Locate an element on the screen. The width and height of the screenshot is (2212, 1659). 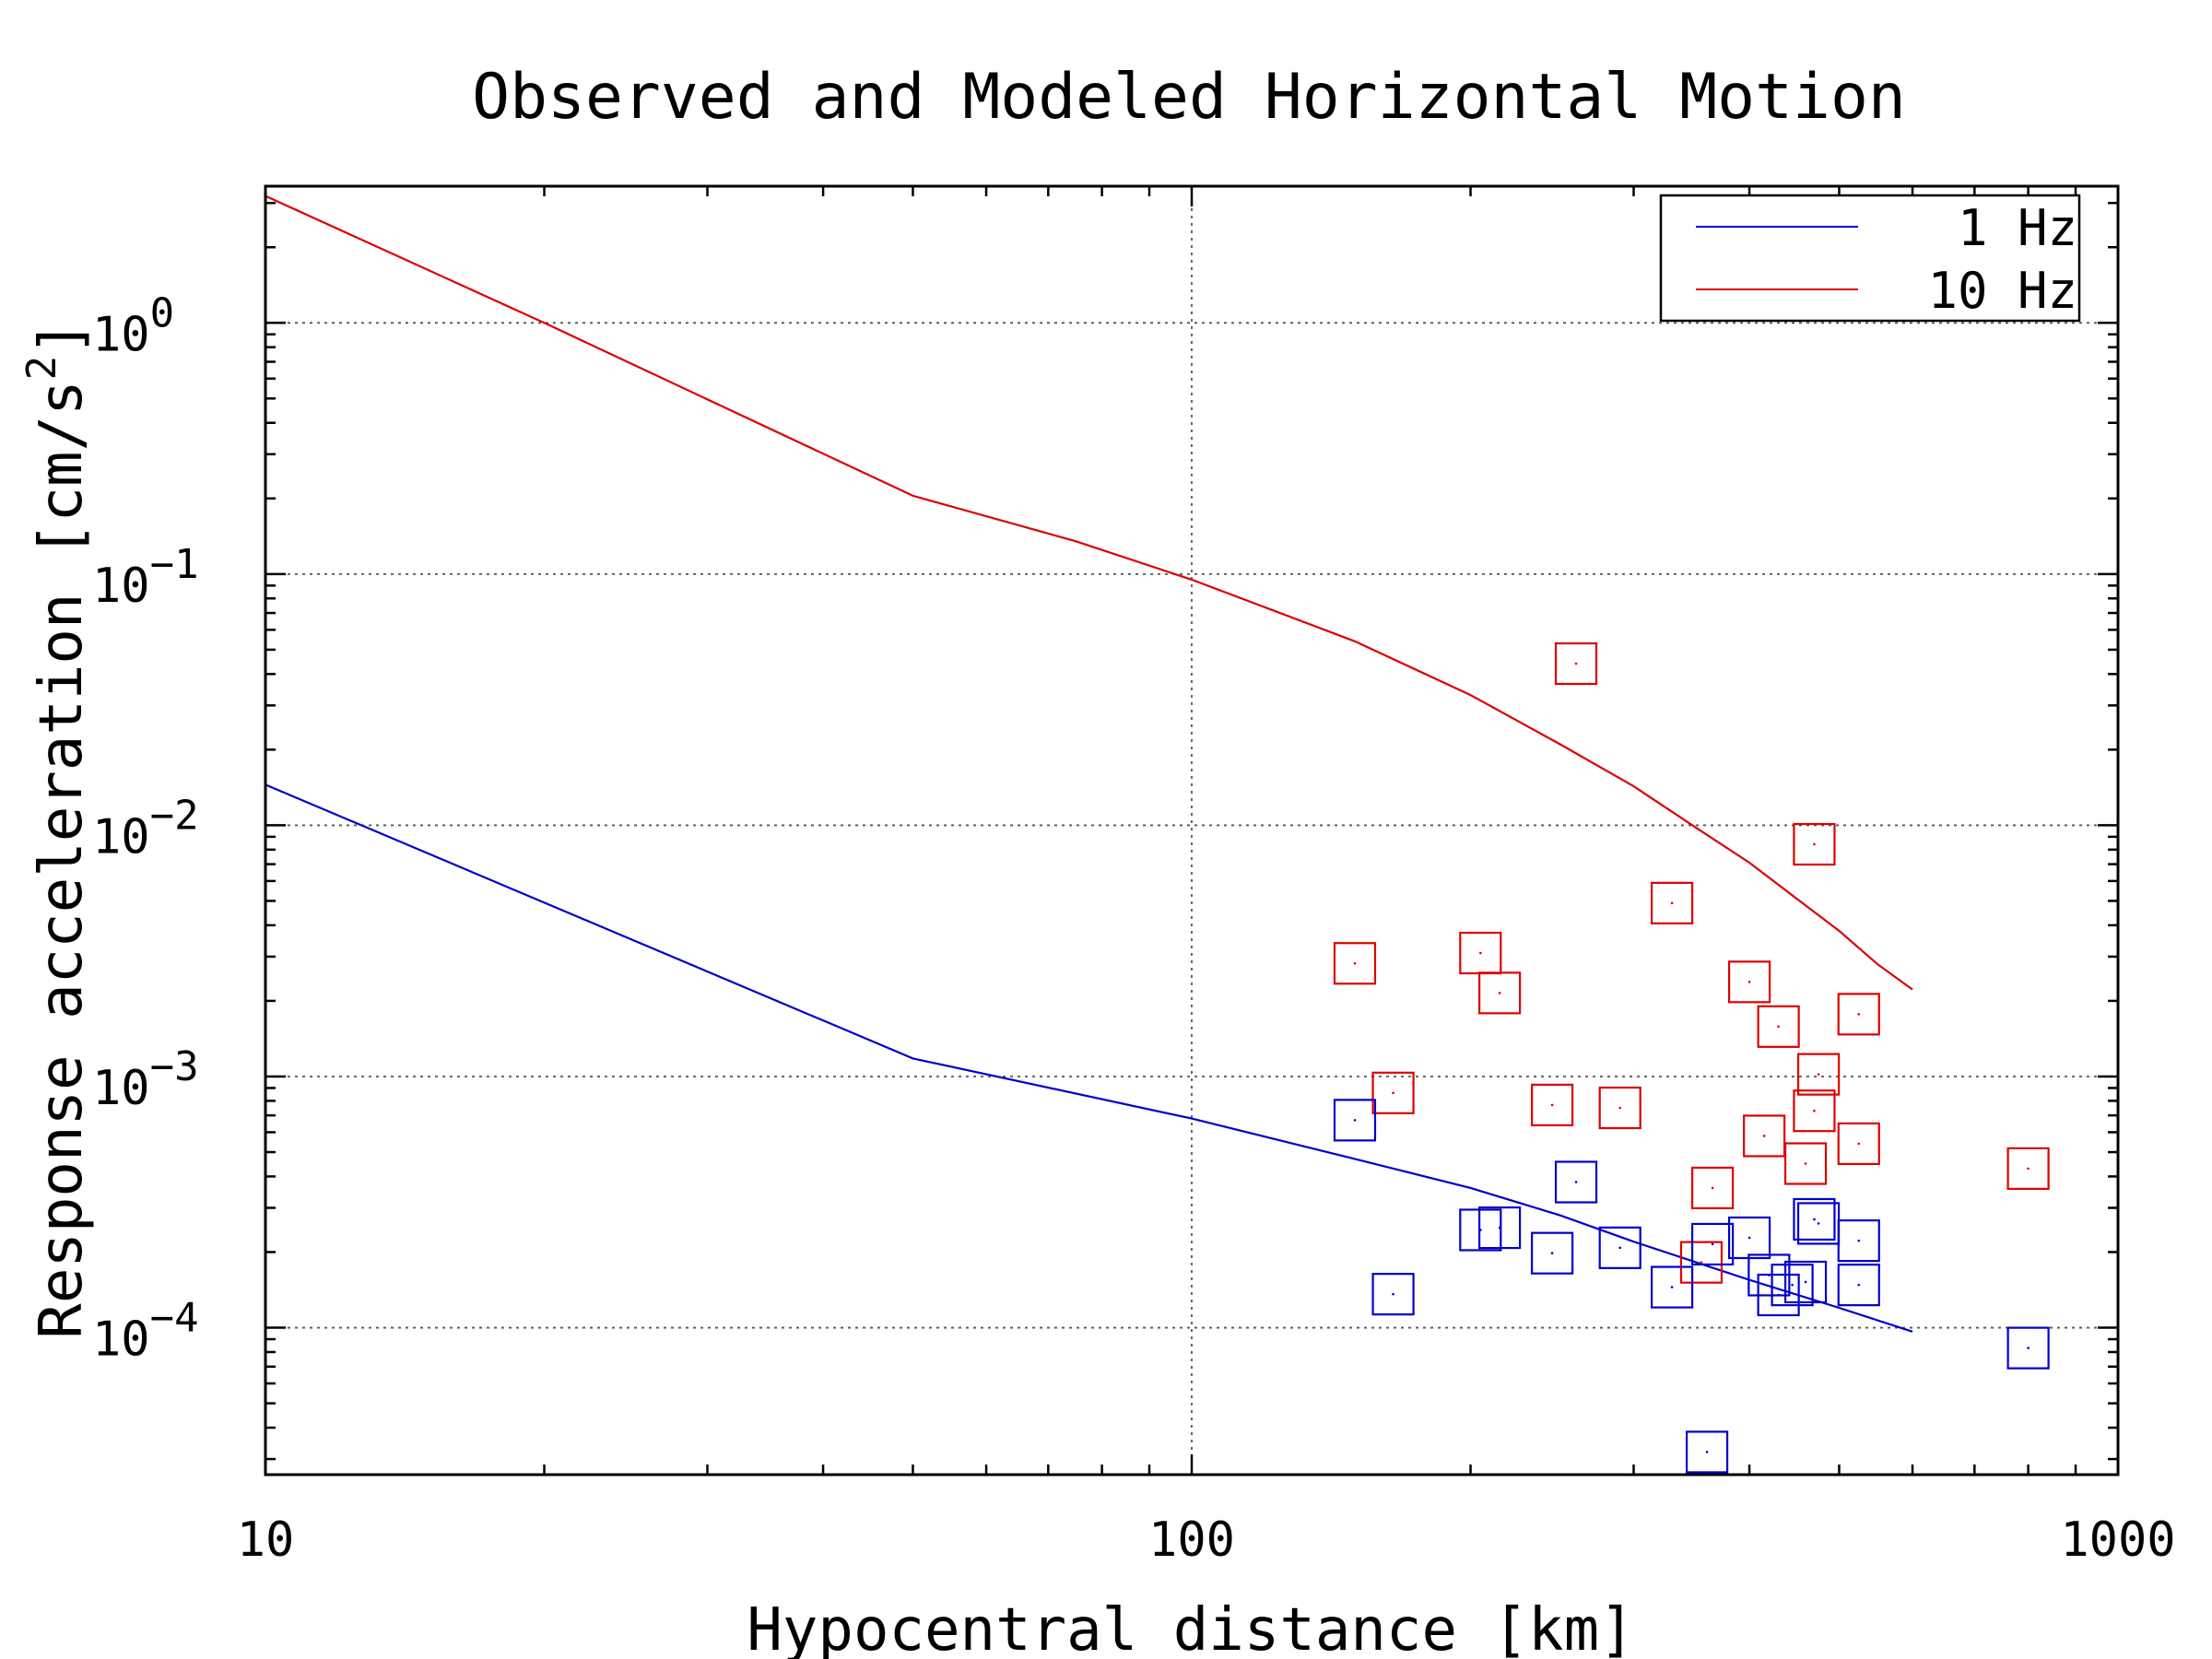
x-tick-labels: 10 100 1000 is located at coordinates (1206, 1540).